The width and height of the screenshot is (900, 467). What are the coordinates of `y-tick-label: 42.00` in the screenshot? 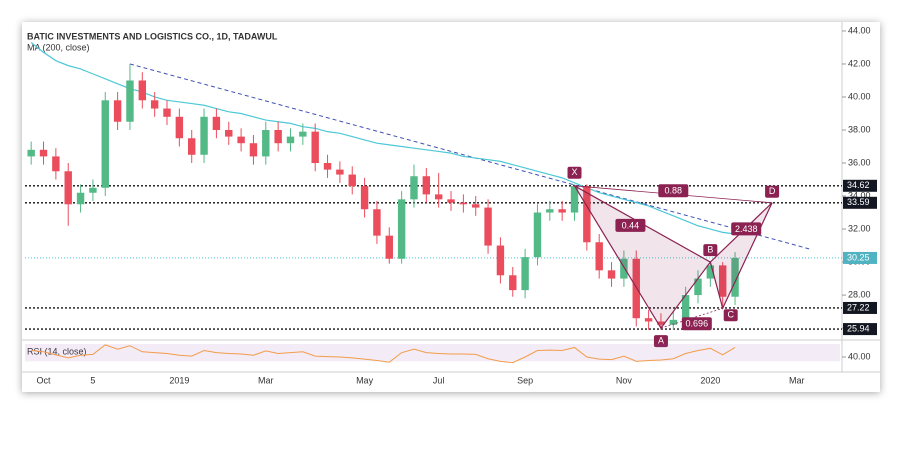 It's located at (859, 63).